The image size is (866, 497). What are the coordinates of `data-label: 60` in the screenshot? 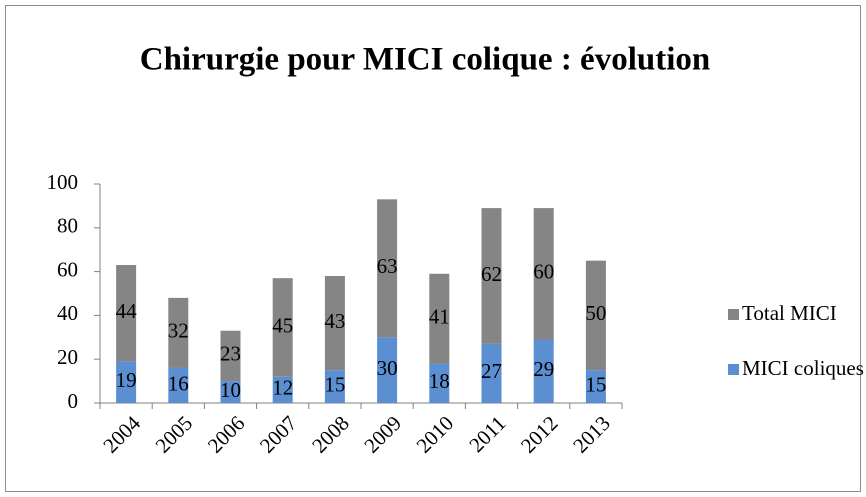 It's located at (543, 272).